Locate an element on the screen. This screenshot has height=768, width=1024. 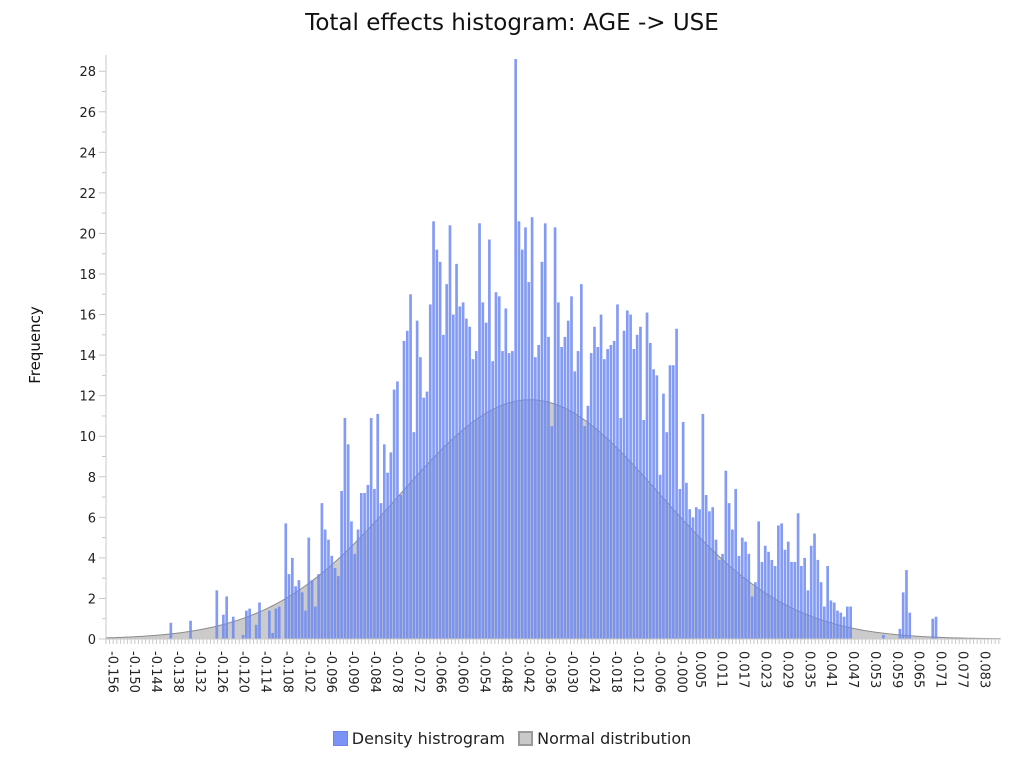
x-tick-label: -0.054 is located at coordinates (484, 672).